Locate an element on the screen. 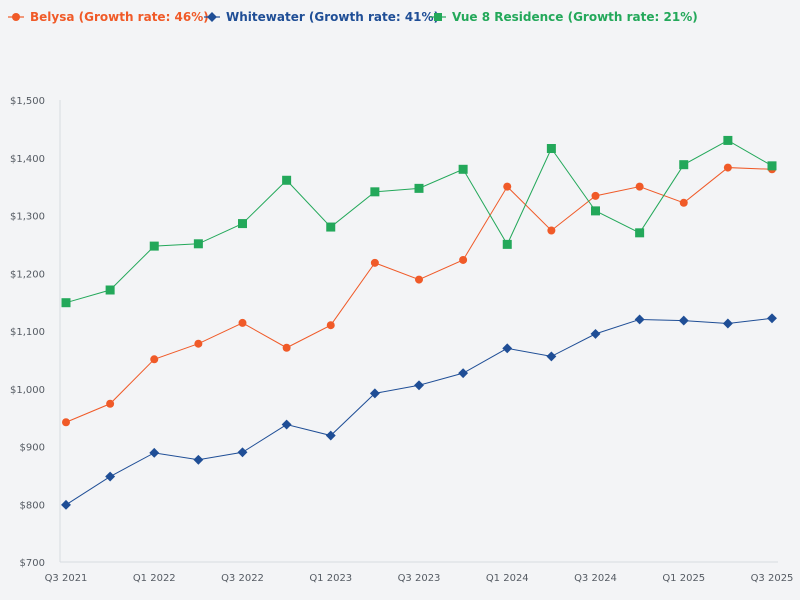 The image size is (800, 600). legend-label-belysa: Belysa (Growth rate: 46%) is located at coordinates (119, 17).